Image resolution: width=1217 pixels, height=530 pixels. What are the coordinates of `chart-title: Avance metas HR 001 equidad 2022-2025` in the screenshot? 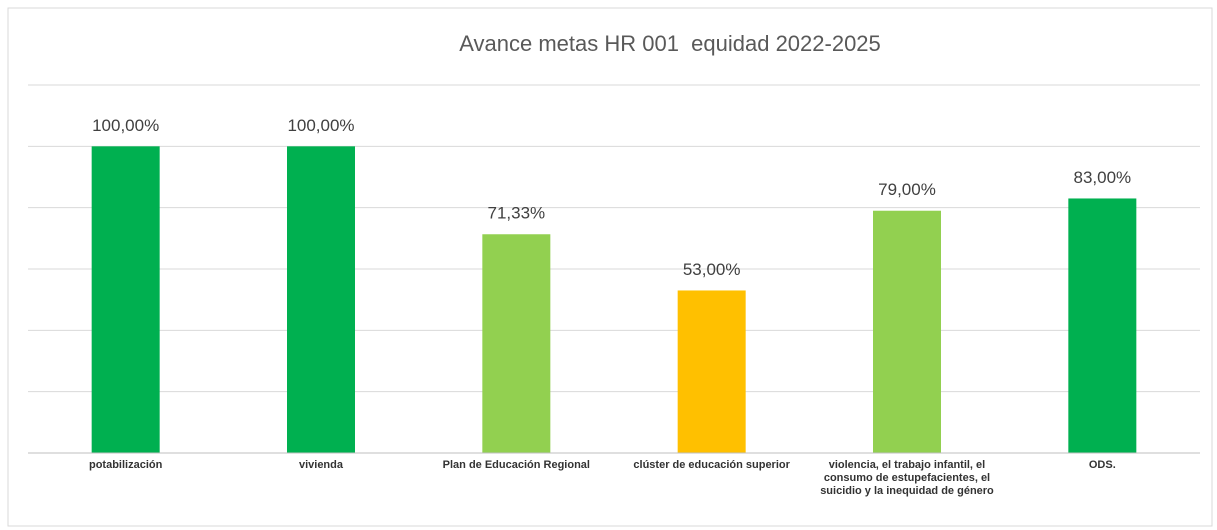 It's located at (670, 43).